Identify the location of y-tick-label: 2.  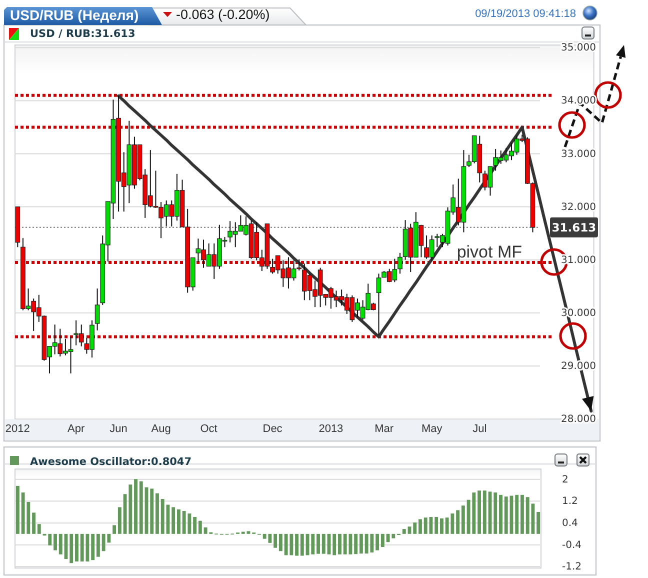
(565, 479).